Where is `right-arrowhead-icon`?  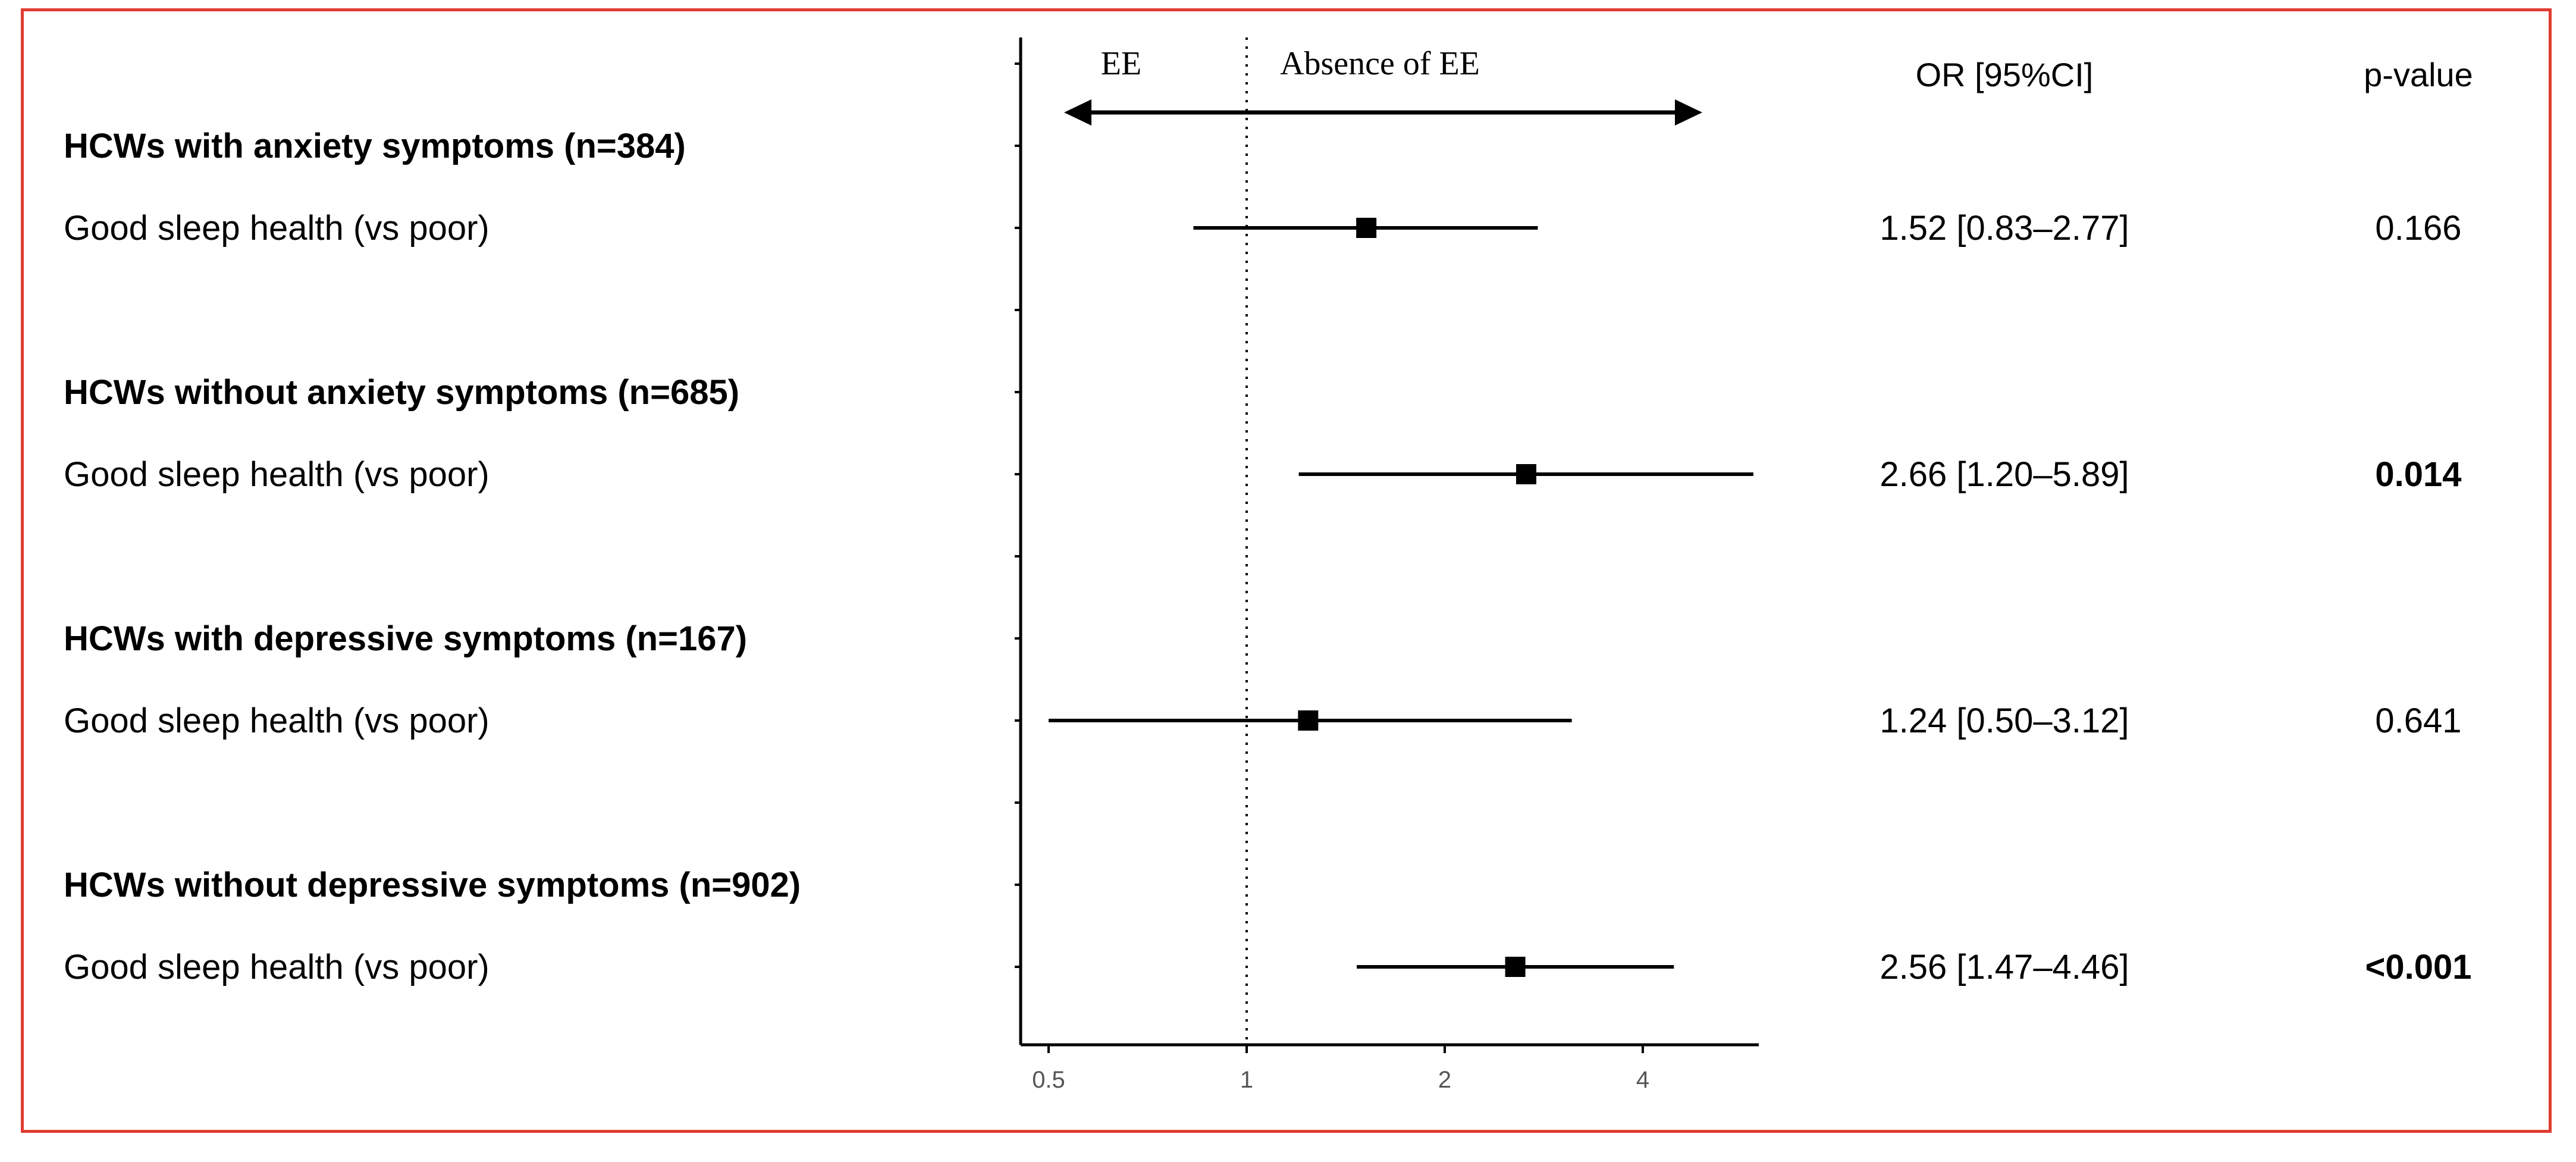
right-arrowhead-icon is located at coordinates (1688, 112).